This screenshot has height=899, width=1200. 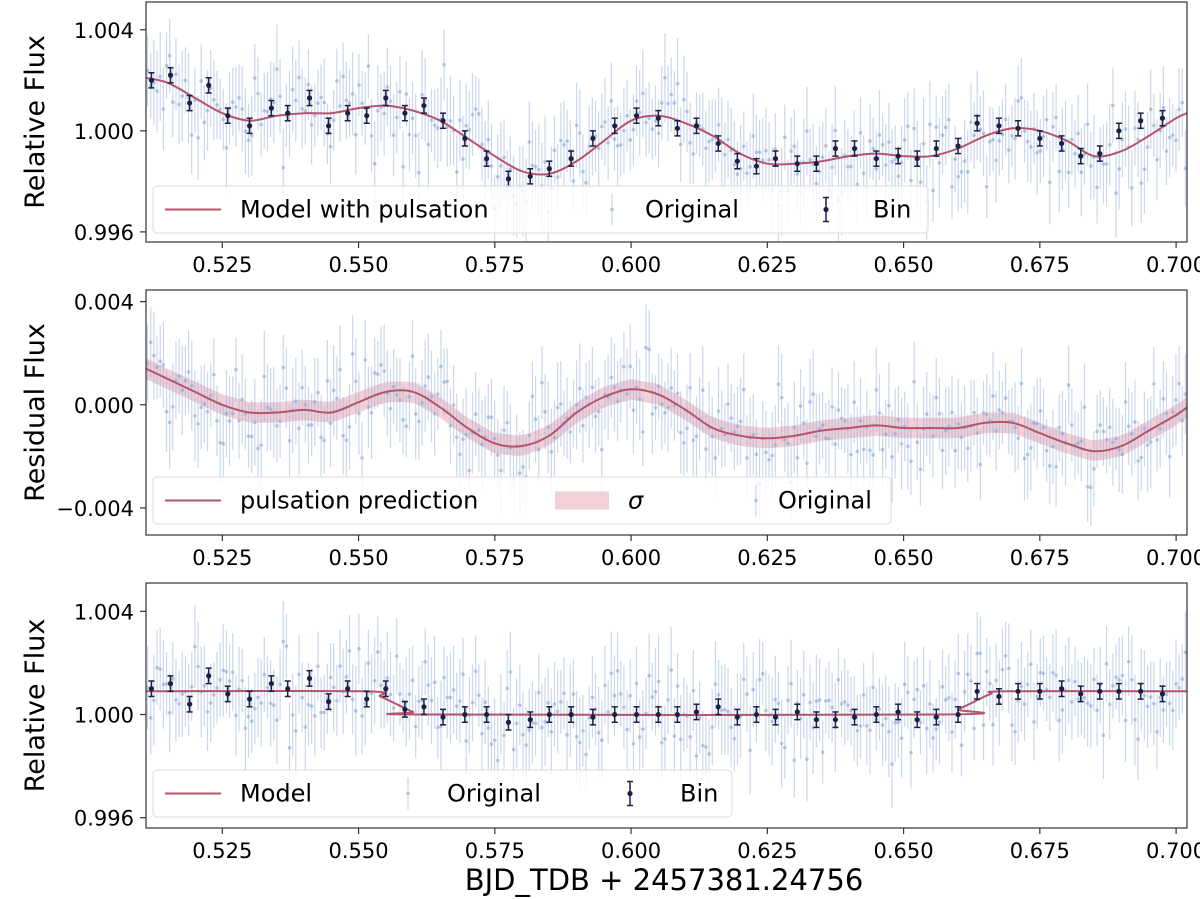 What do you see at coordinates (495, 851) in the screenshot?
I see `x-tick-label: 0.575` at bounding box center [495, 851].